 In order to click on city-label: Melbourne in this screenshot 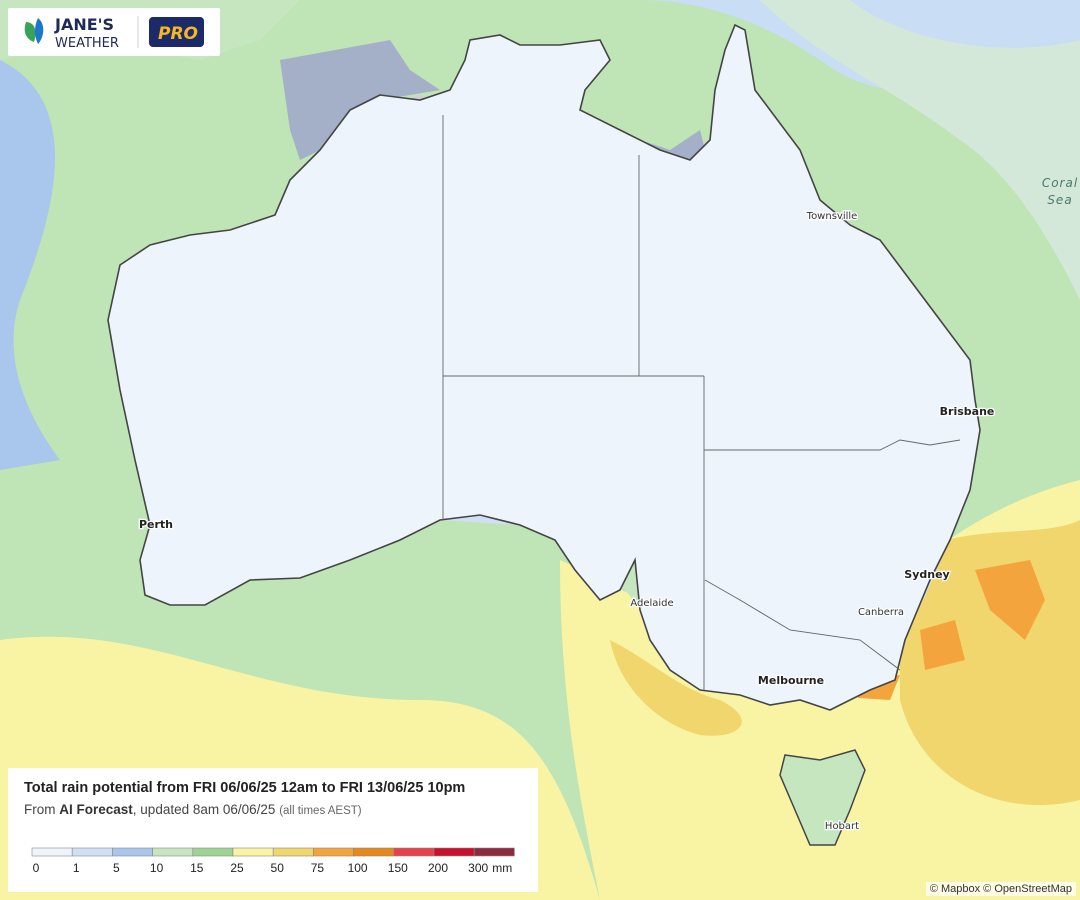, I will do `click(791, 680)`.